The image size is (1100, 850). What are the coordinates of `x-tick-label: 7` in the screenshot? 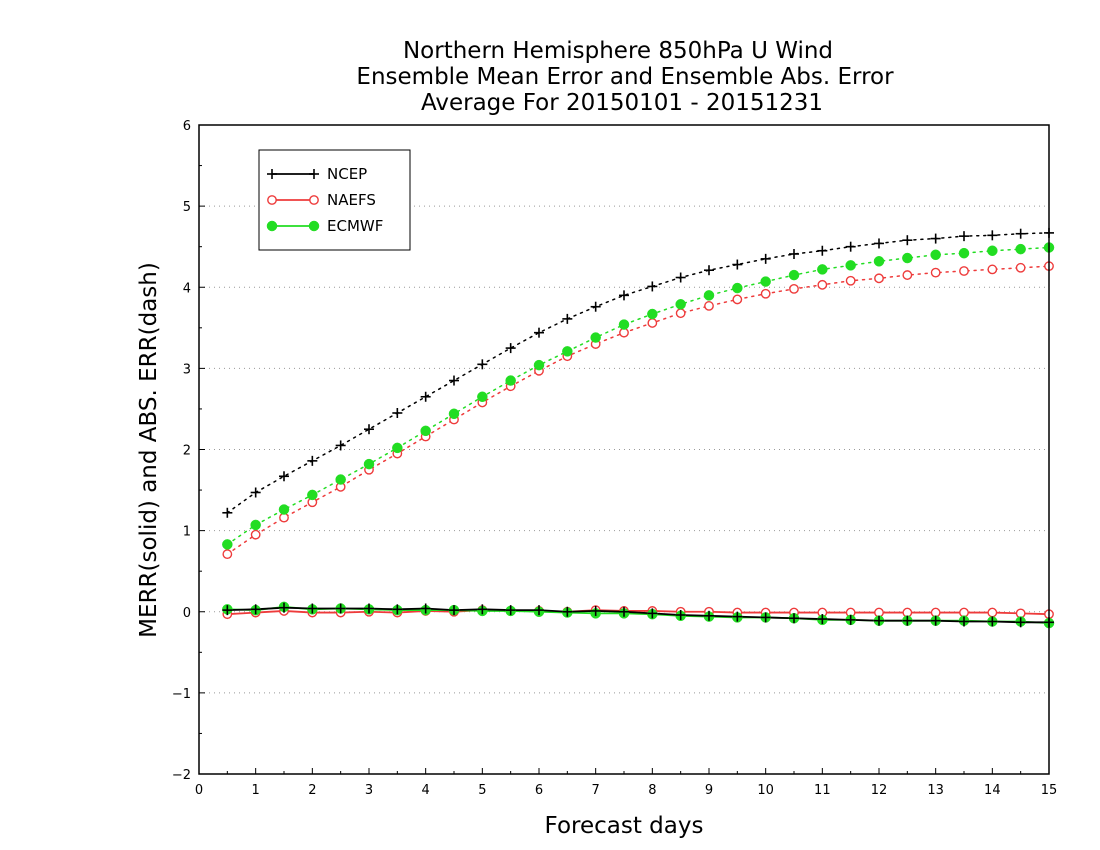 It's located at (596, 790).